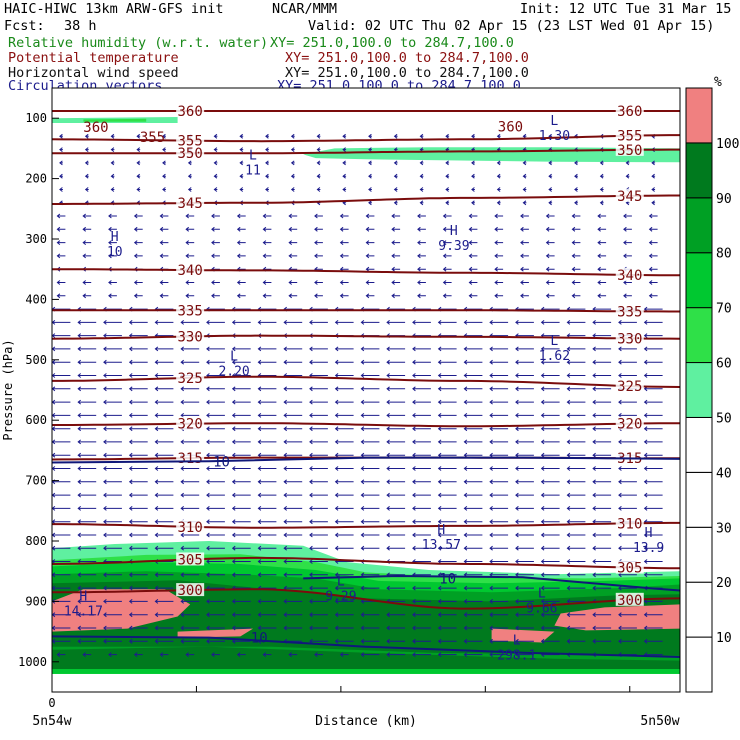 This screenshot has height=740, width=740. I want to click on extremum-marker: L, so click(341, 581).